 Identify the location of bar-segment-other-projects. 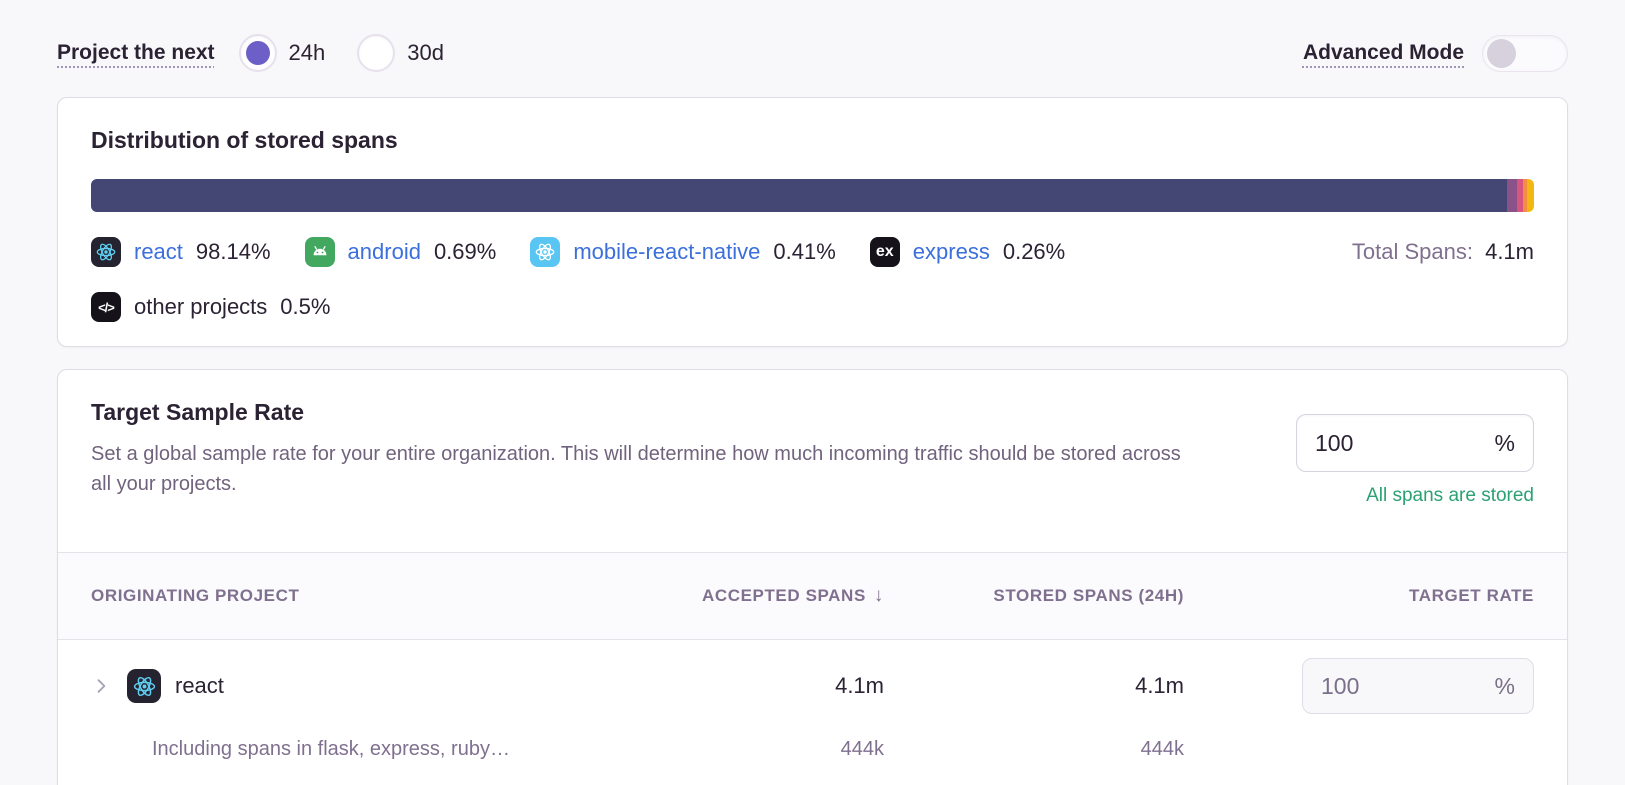
(1530, 195).